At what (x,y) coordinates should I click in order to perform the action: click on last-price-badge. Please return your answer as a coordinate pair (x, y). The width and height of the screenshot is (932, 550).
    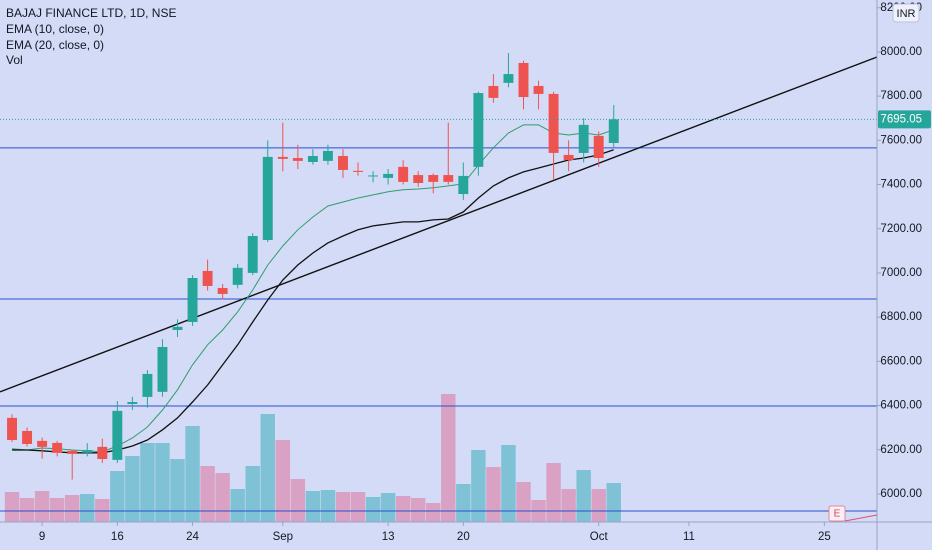
    Looking at the image, I should click on (904, 119).